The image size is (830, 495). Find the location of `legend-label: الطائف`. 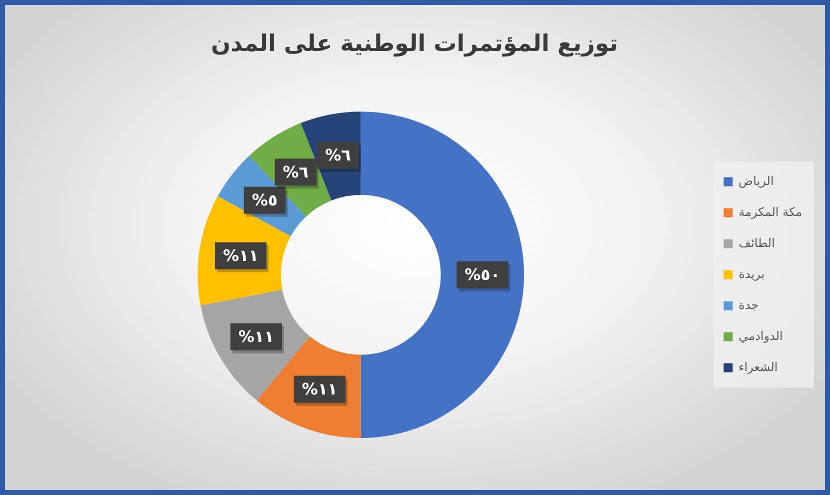

legend-label: الطائف is located at coordinates (756, 243).